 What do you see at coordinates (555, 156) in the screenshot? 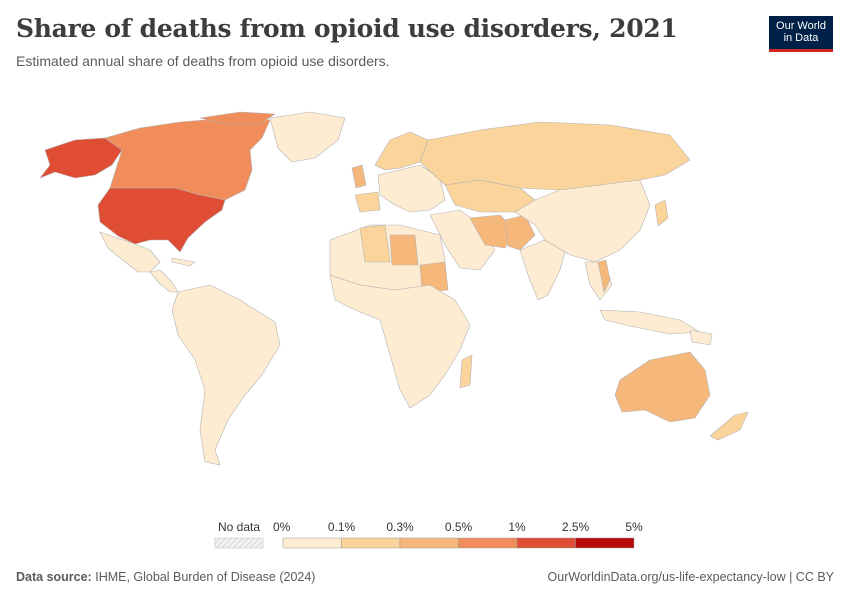
I see `region-russia` at bounding box center [555, 156].